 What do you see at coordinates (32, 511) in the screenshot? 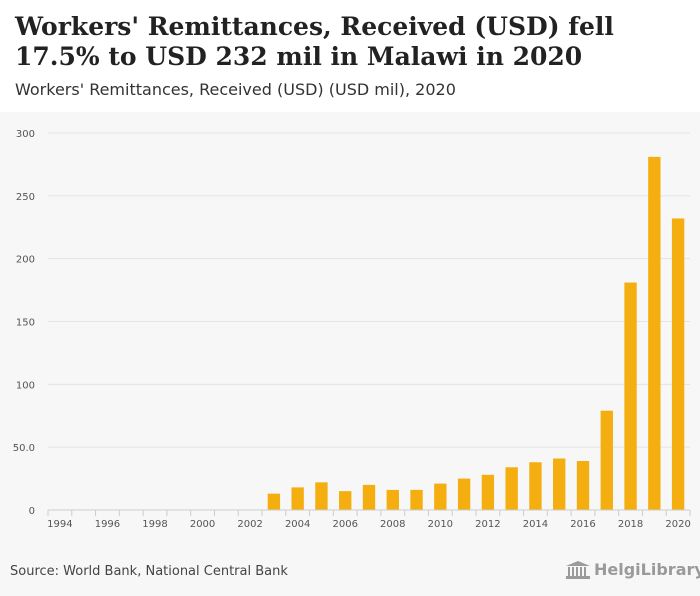
I see `y-tick-label: 0` at bounding box center [32, 511].